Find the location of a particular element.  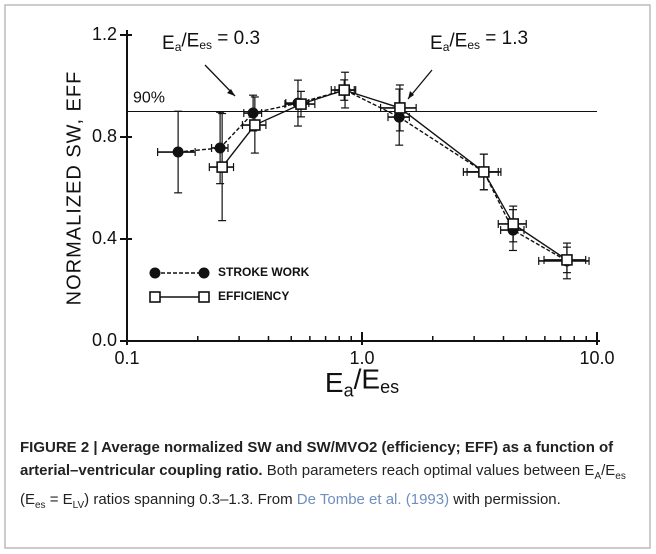

y-tick-label: 0.8 is located at coordinates (104, 136).